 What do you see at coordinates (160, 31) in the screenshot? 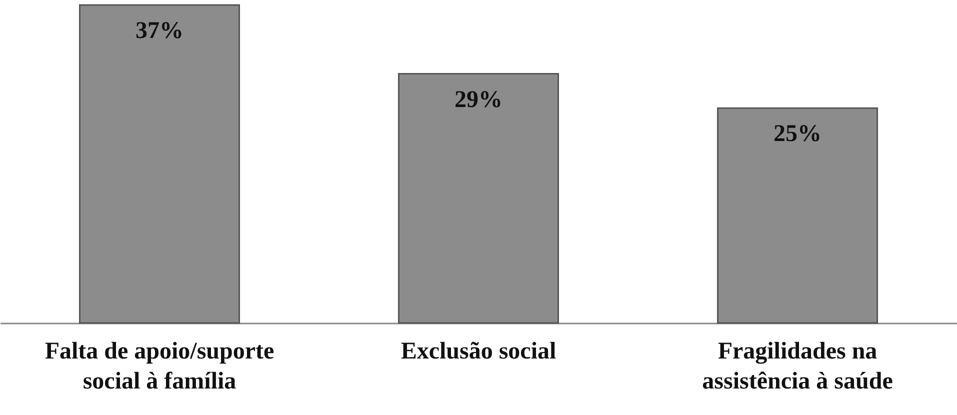
I see `data-label: 37%` at bounding box center [160, 31].